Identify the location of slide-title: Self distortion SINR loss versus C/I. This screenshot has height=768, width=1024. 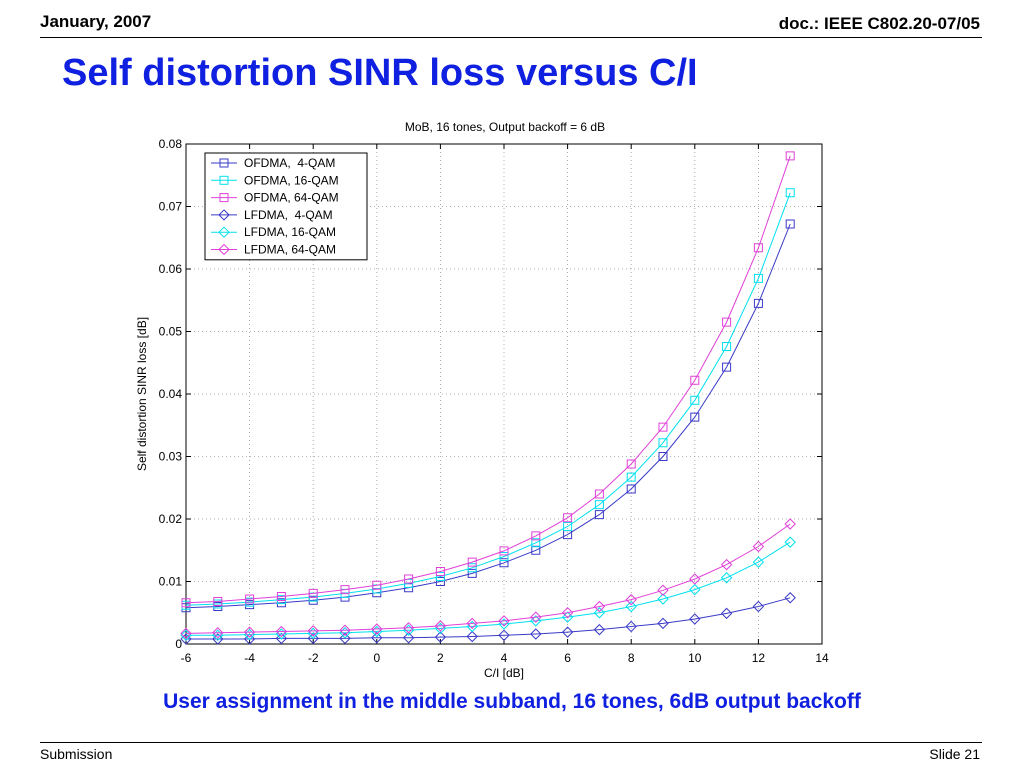
(380, 73).